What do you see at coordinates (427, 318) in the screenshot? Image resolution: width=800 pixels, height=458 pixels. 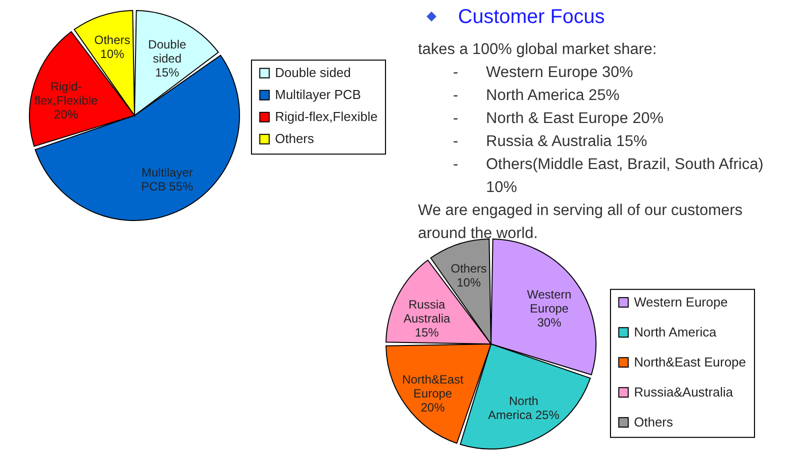 I see `data-label: Russia Australia 15%` at bounding box center [427, 318].